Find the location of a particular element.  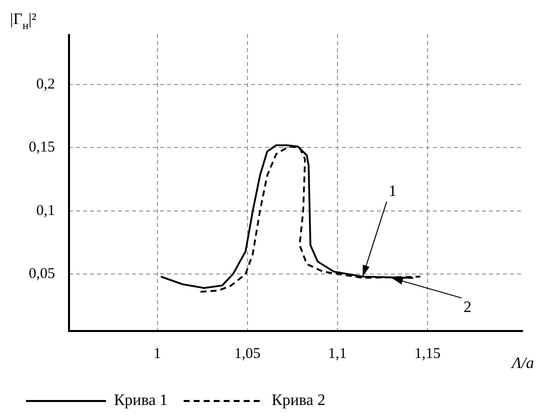

y-tick-label: 0,2 is located at coordinates (45, 84).